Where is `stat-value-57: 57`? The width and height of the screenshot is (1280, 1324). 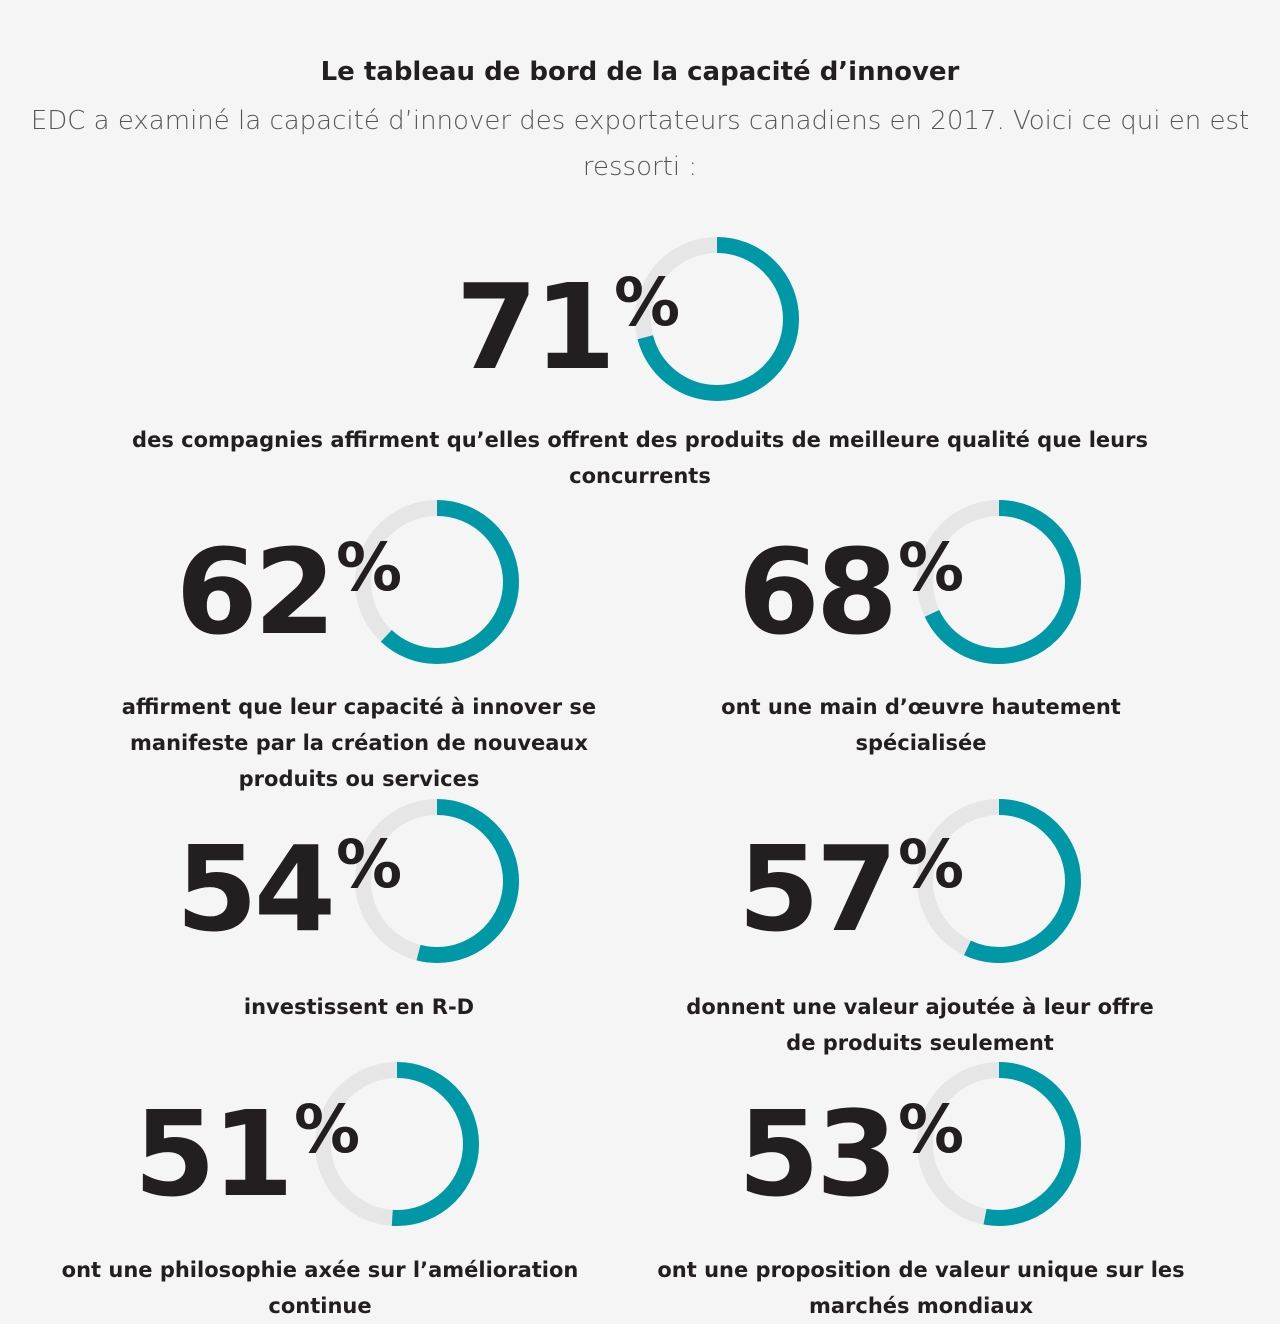 stat-value-57: 57 is located at coordinates (817, 889).